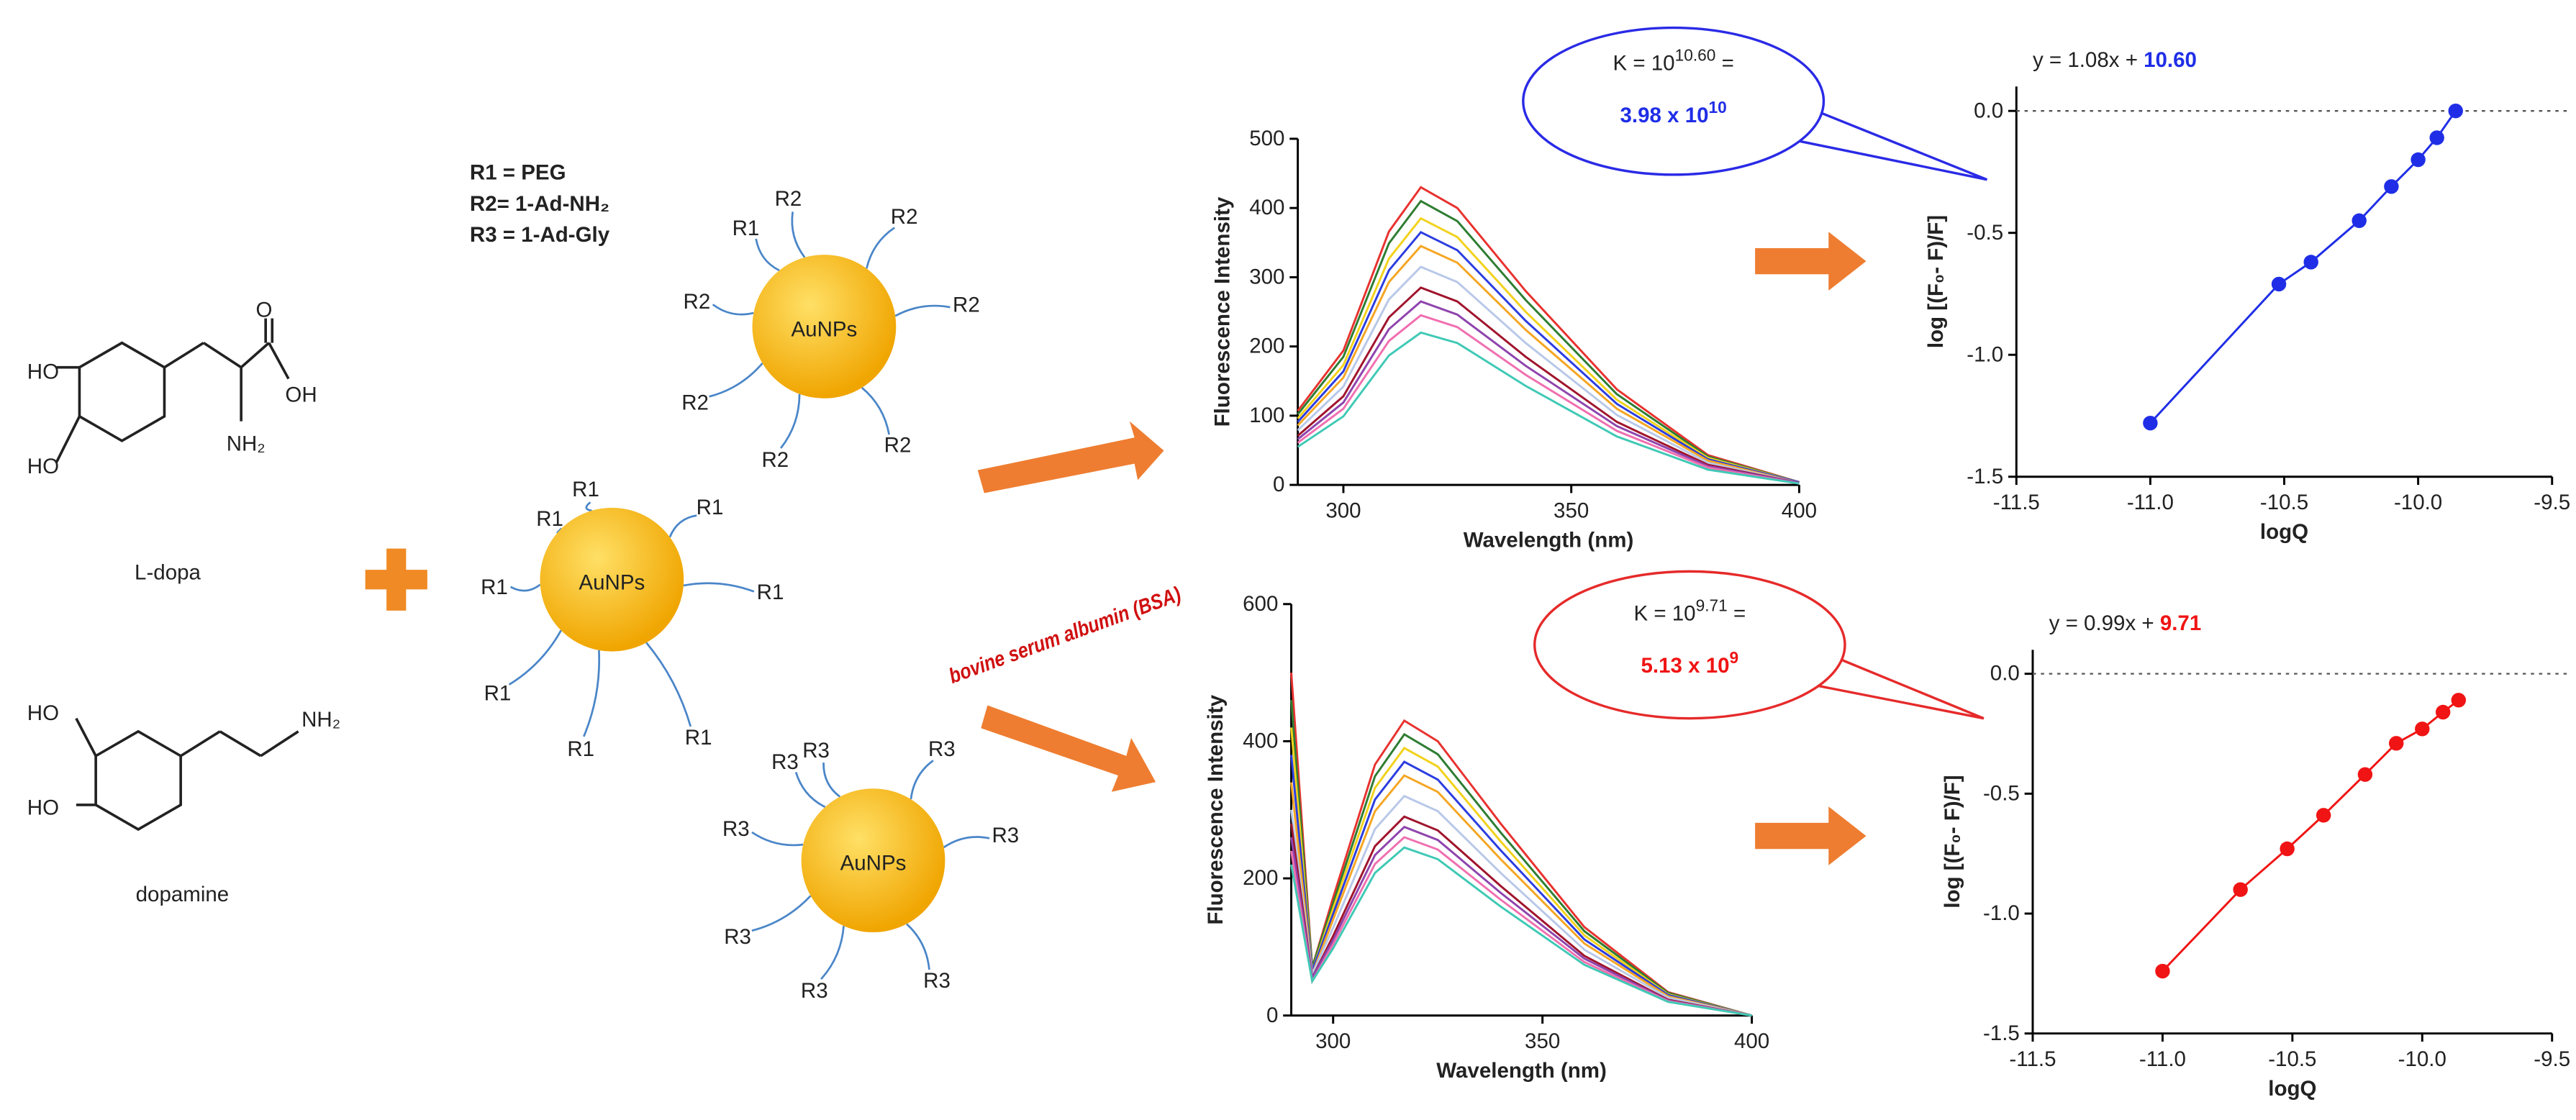  I want to click on ligand-legend: R3 = 1-Ad-Gly, so click(540, 235).